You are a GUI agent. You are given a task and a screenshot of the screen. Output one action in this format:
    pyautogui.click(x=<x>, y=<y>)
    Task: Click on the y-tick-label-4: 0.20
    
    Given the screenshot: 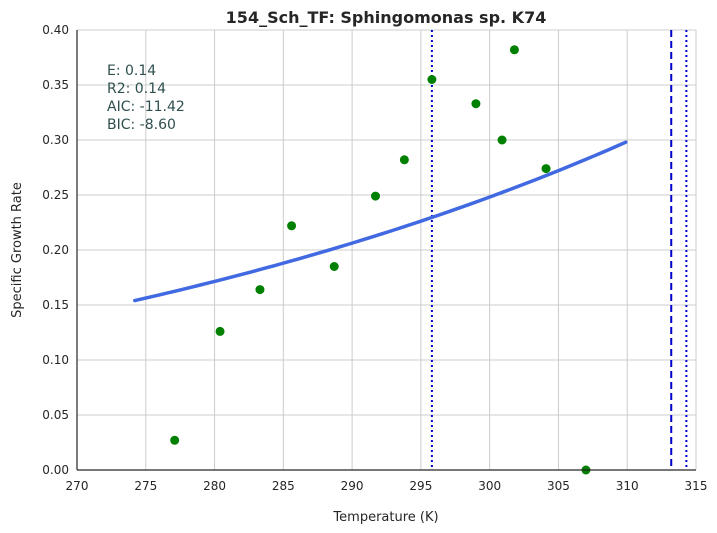 What is the action you would take?
    pyautogui.click(x=55, y=250)
    